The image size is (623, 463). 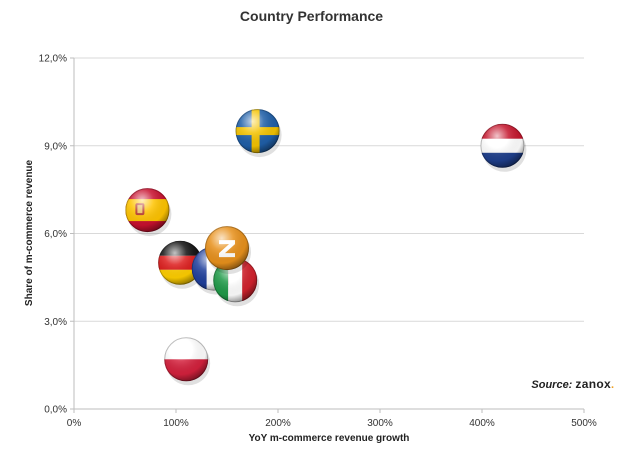 I want to click on y-tick-label: 0,0%, so click(x=55, y=410).